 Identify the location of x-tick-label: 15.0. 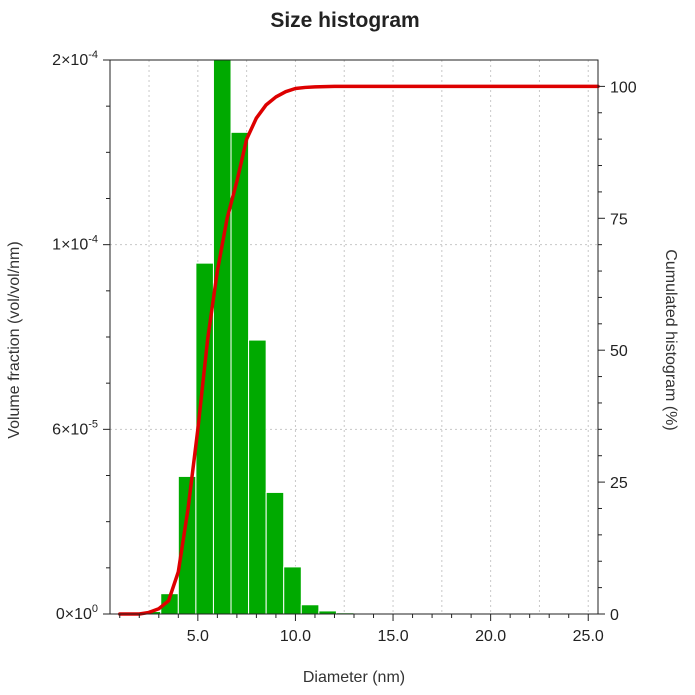
(392, 636).